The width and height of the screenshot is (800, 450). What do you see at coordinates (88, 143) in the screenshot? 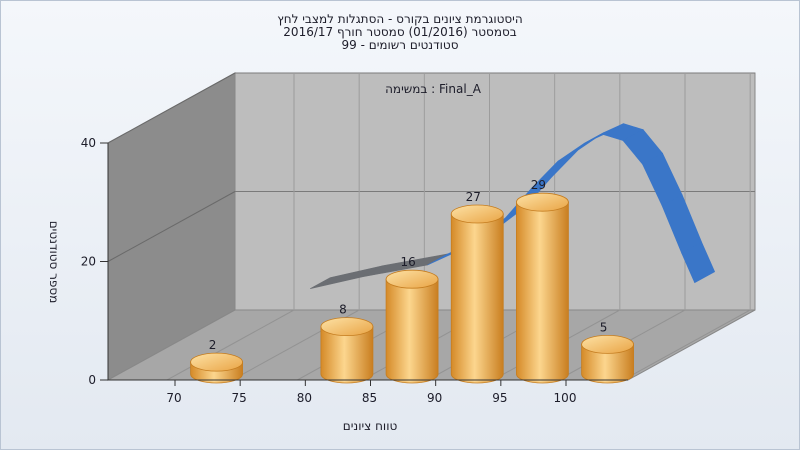
I see `y-tick-label: 40` at bounding box center [88, 143].